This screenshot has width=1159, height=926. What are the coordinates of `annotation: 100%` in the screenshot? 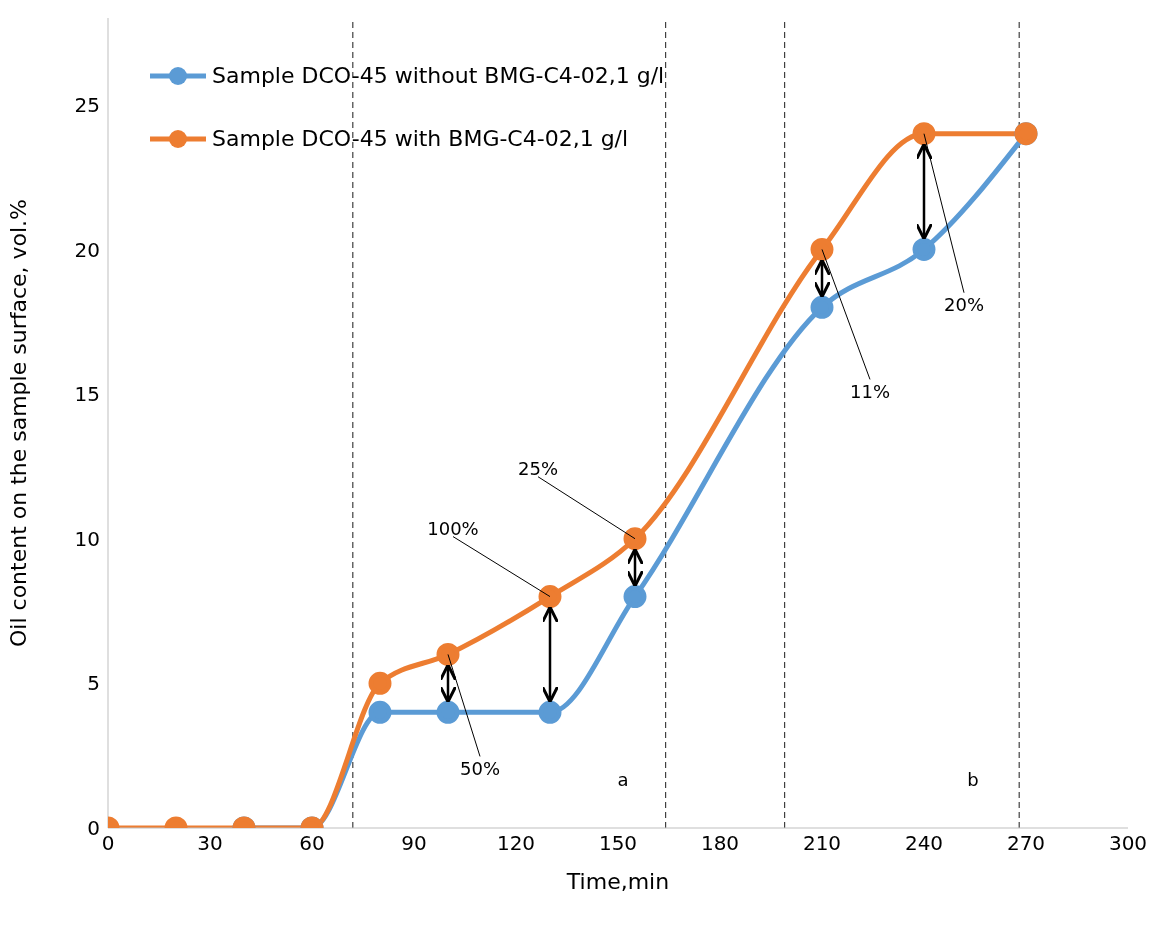 It's located at (453, 529).